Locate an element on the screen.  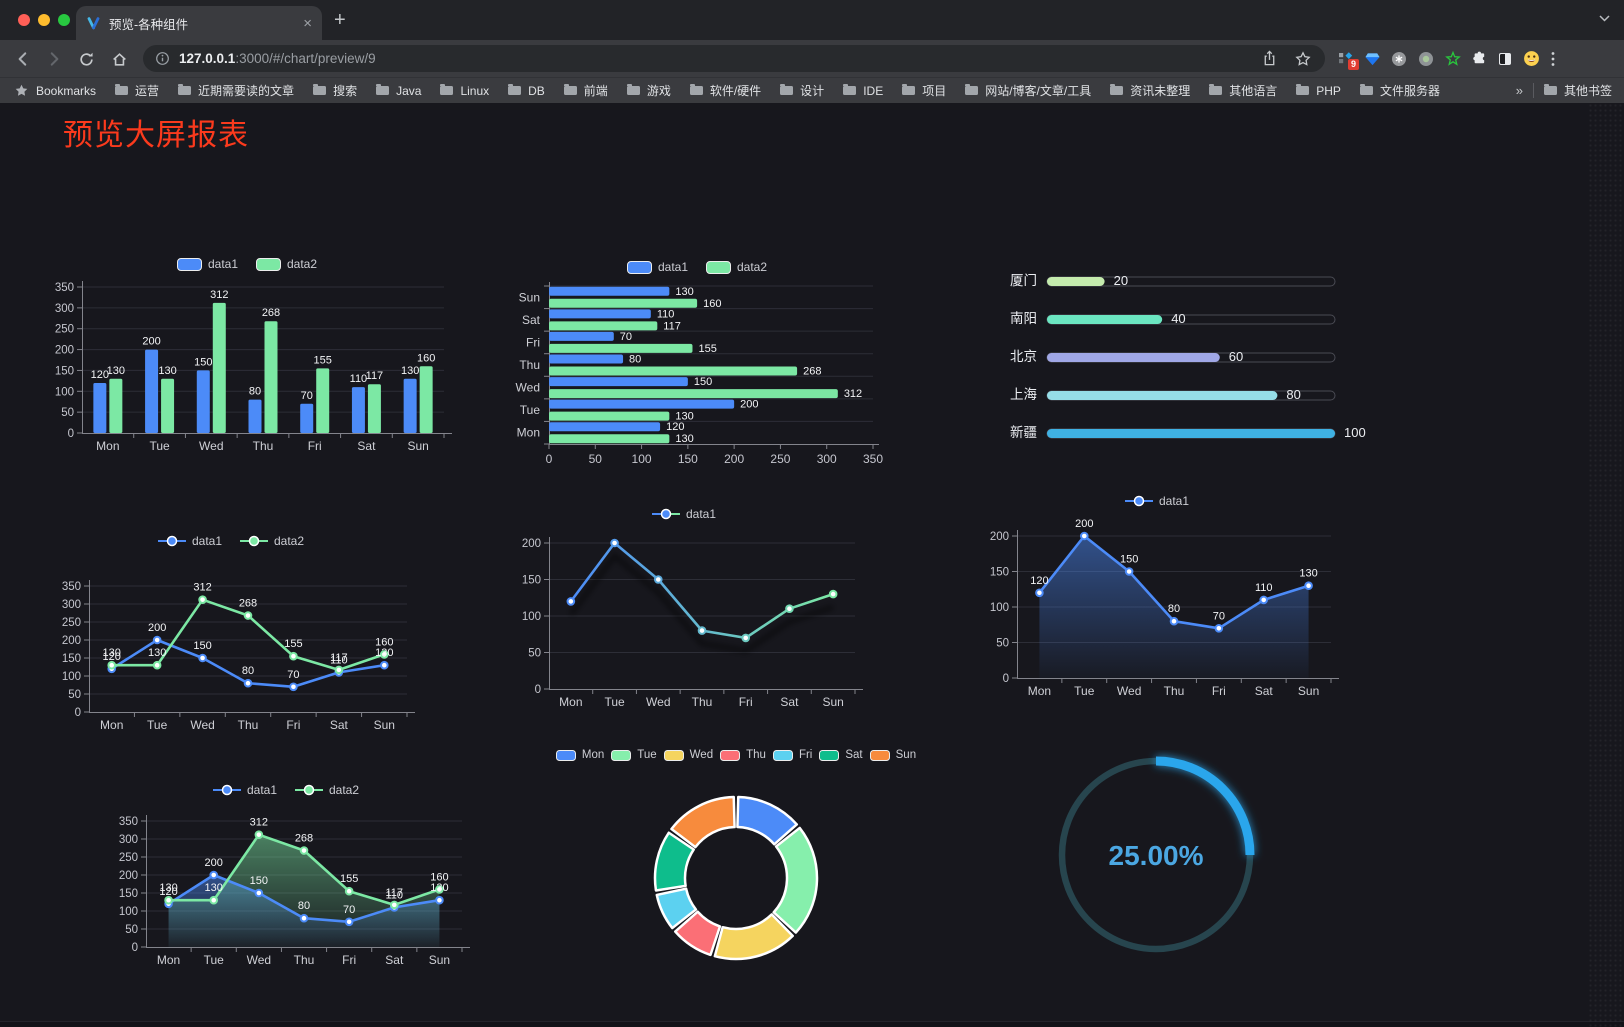
extension-emoji-icon is located at coordinates (1531, 58).